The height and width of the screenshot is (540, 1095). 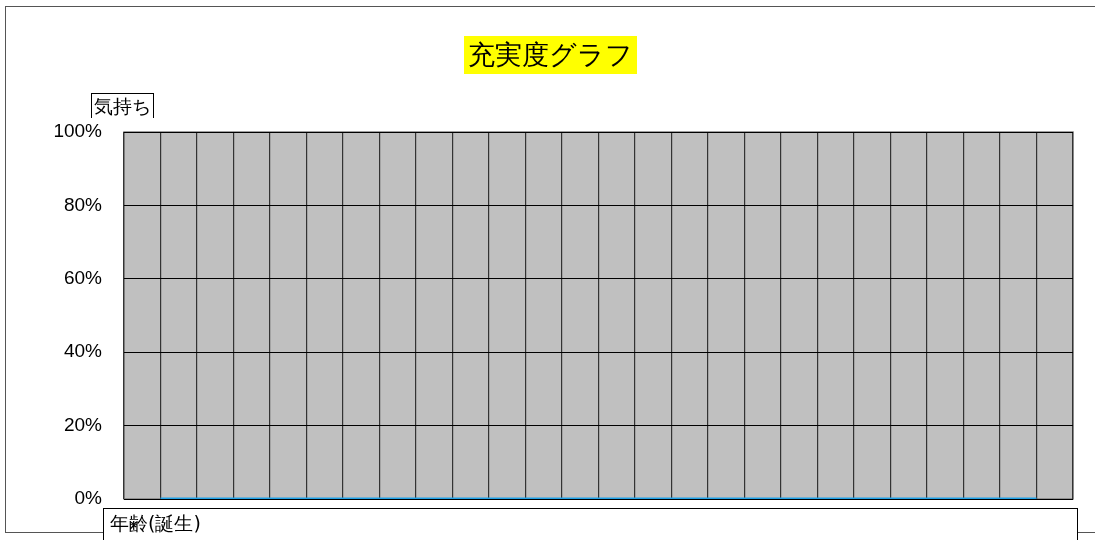 What do you see at coordinates (83, 278) in the screenshot?
I see `y-tick-label: 60%` at bounding box center [83, 278].